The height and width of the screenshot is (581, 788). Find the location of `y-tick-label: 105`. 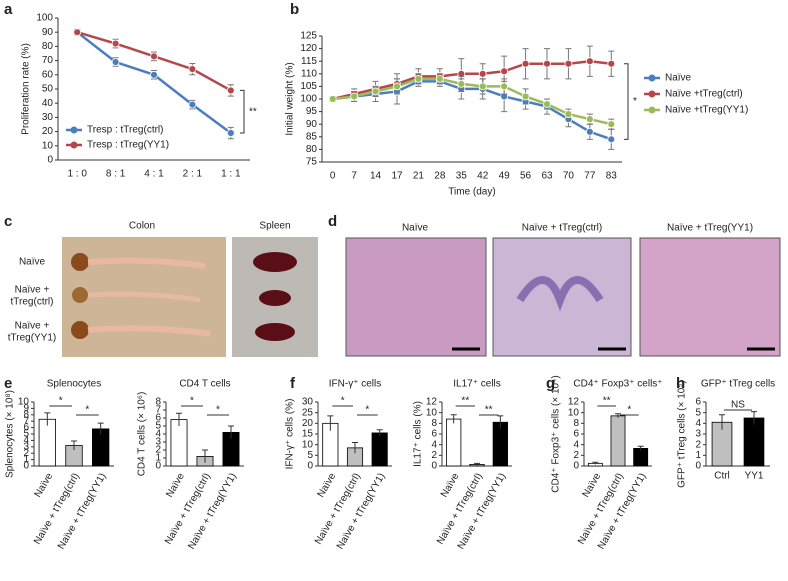

y-tick-label: 105 is located at coordinates (308, 86).